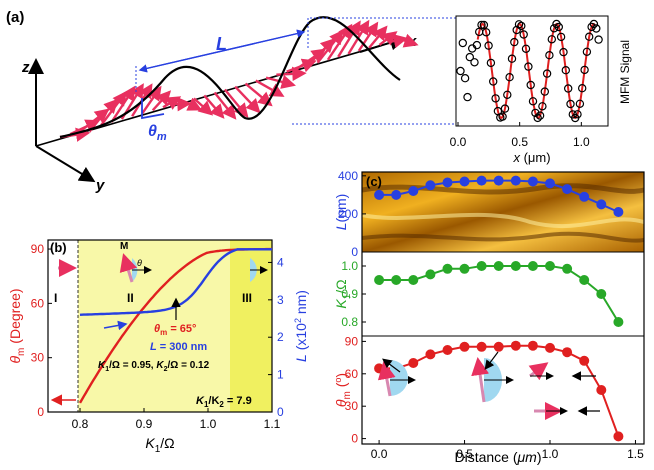  Describe the element at coordinates (280, 262) in the screenshot. I see `b-right-tick-label: 4` at that location.